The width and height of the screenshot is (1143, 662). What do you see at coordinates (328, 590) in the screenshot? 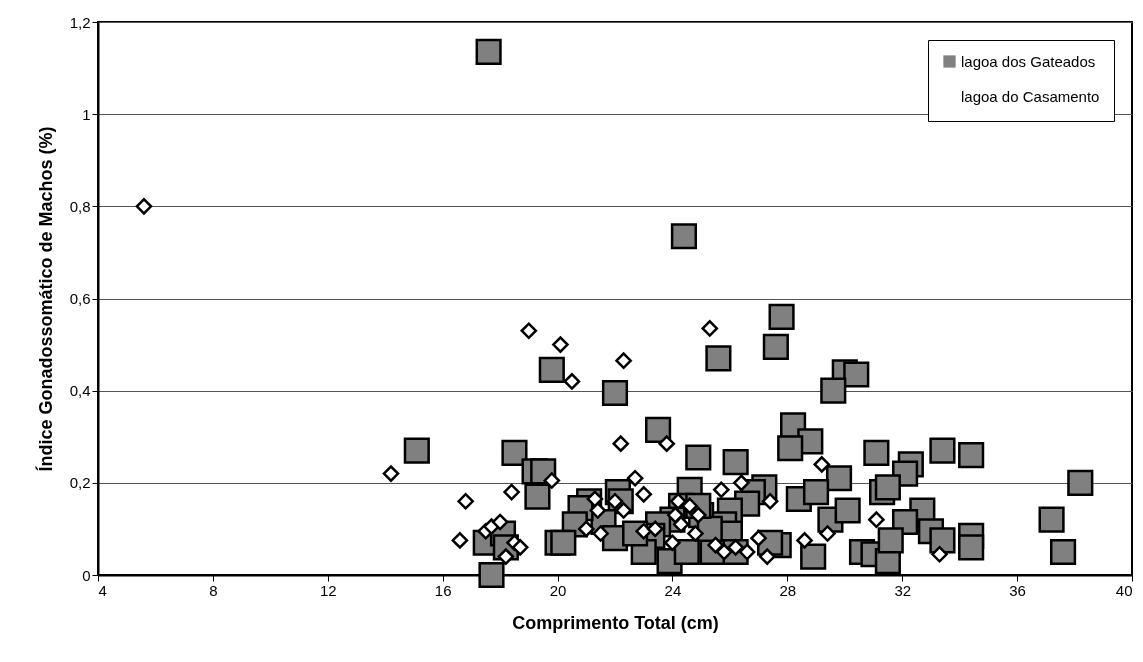
I see `x-tick-label: 12` at bounding box center [328, 590].